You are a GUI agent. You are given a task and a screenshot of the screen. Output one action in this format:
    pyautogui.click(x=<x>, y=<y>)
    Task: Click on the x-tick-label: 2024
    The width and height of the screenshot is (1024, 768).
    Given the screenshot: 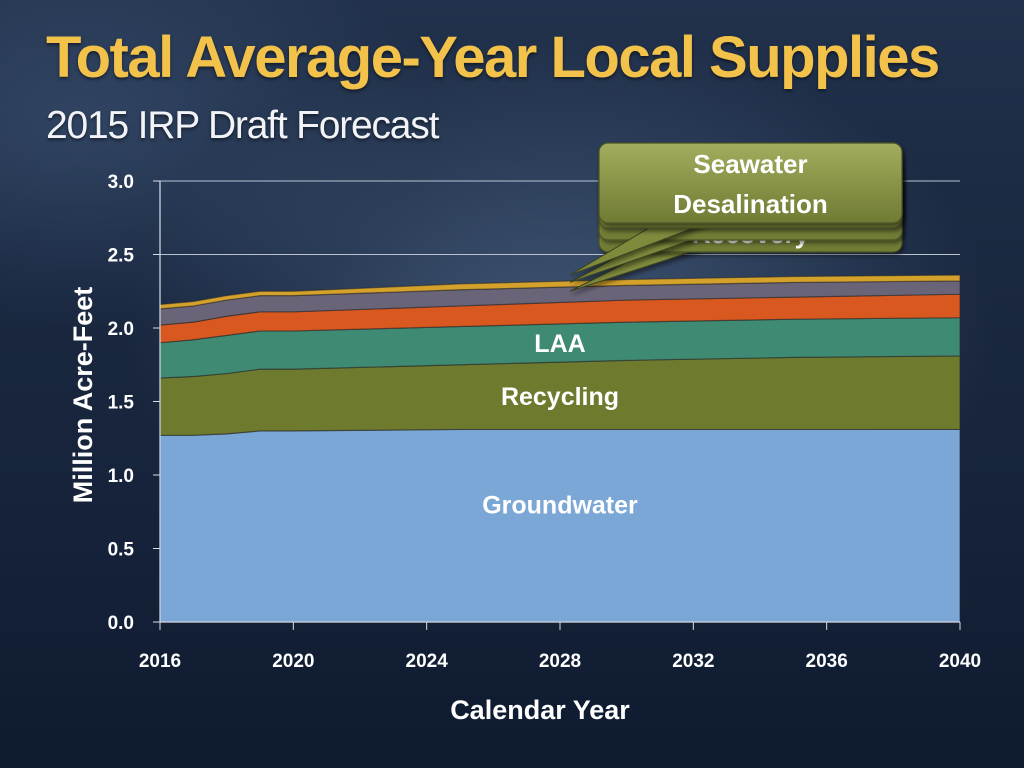 What is the action you would take?
    pyautogui.click(x=427, y=661)
    